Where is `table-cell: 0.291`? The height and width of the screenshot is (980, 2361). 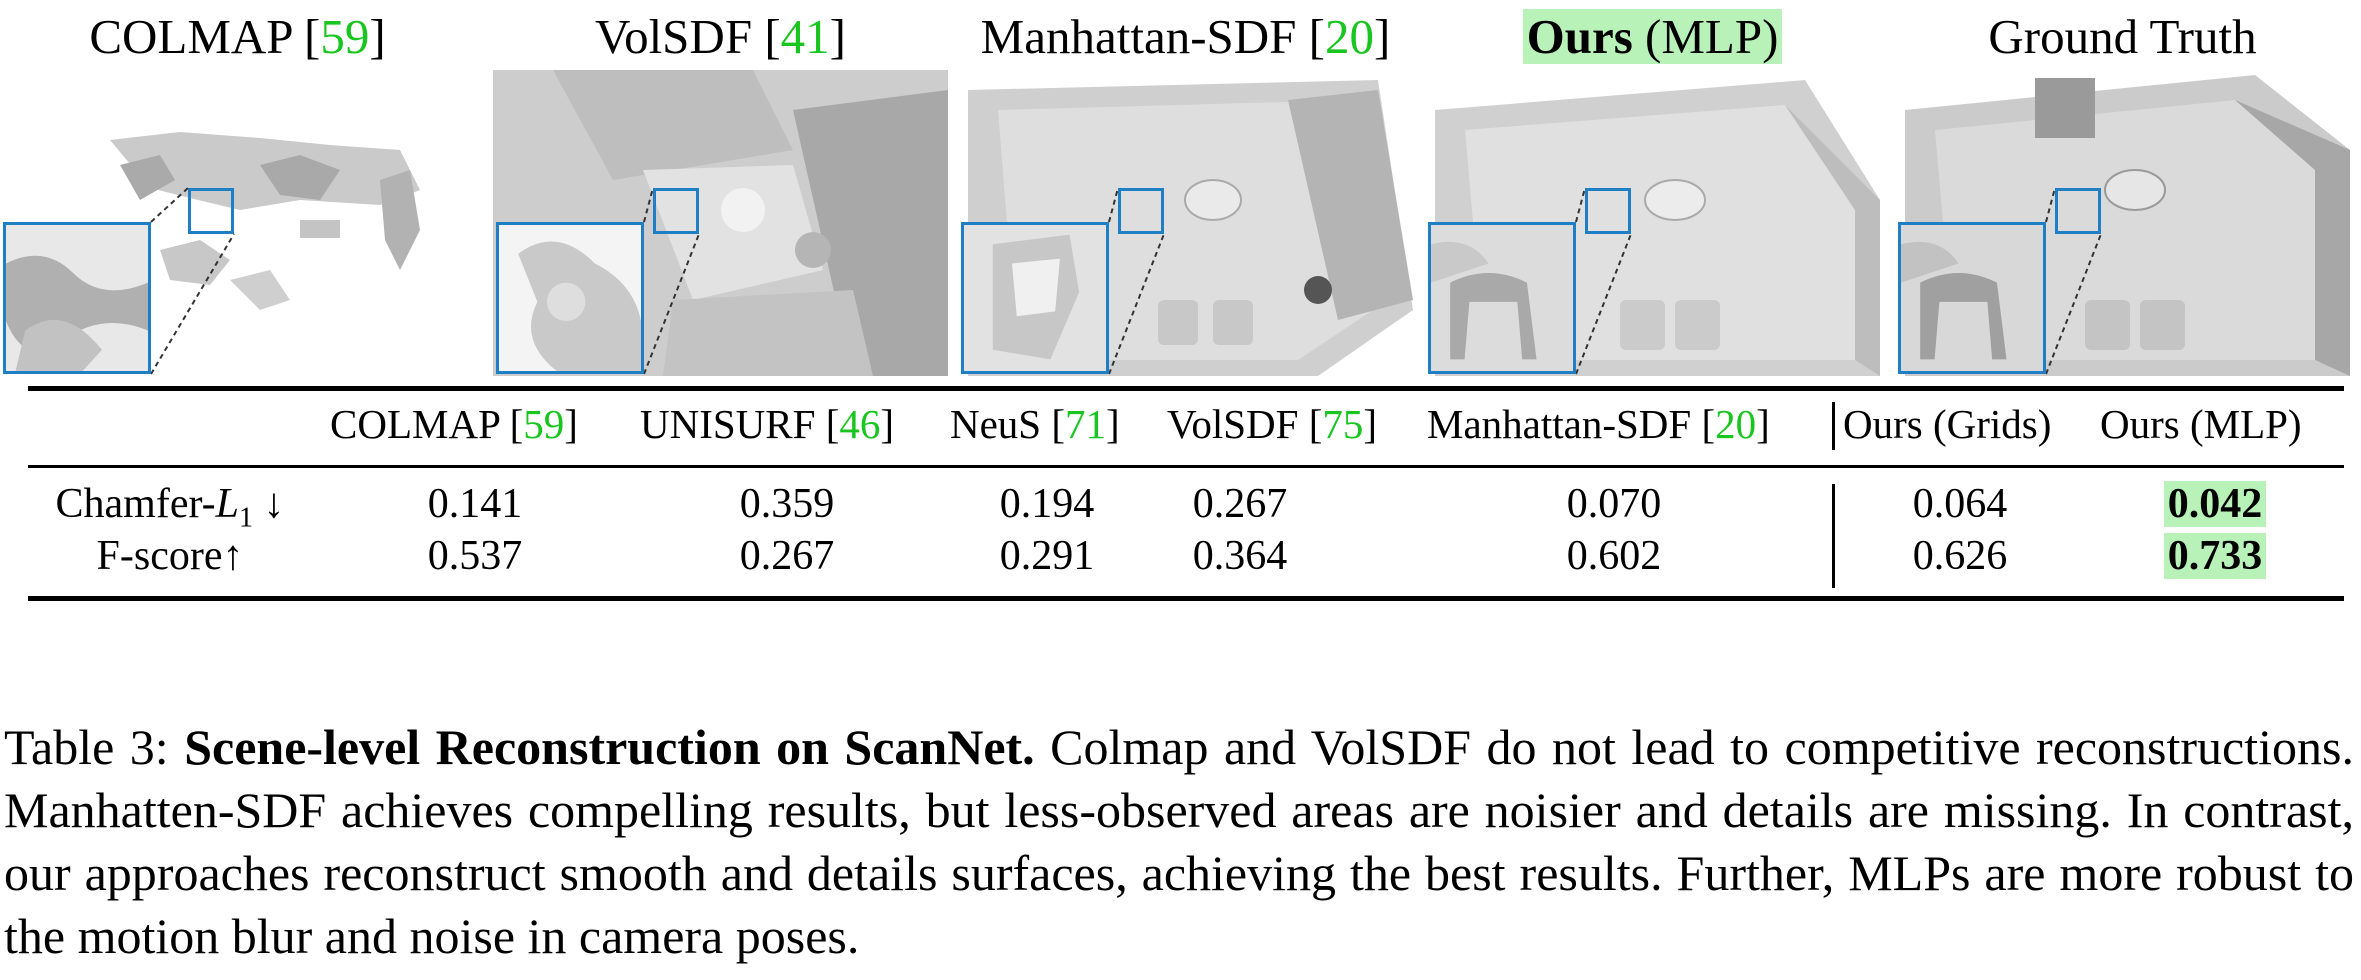 table-cell: 0.291 is located at coordinates (1047, 556).